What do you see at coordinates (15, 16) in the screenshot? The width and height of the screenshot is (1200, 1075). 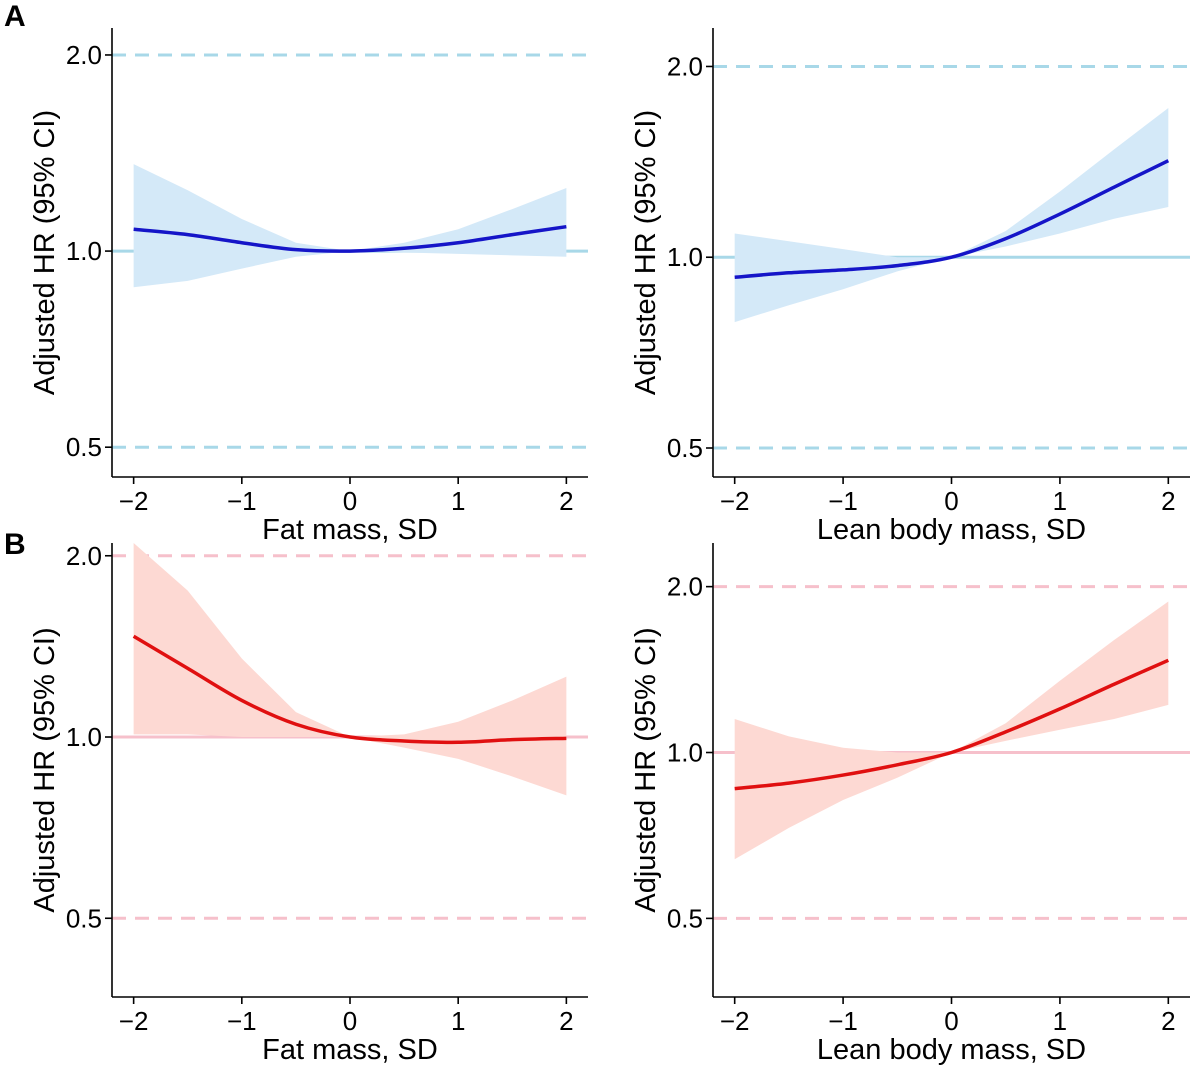 I see `panel-label-a: A` at bounding box center [15, 16].